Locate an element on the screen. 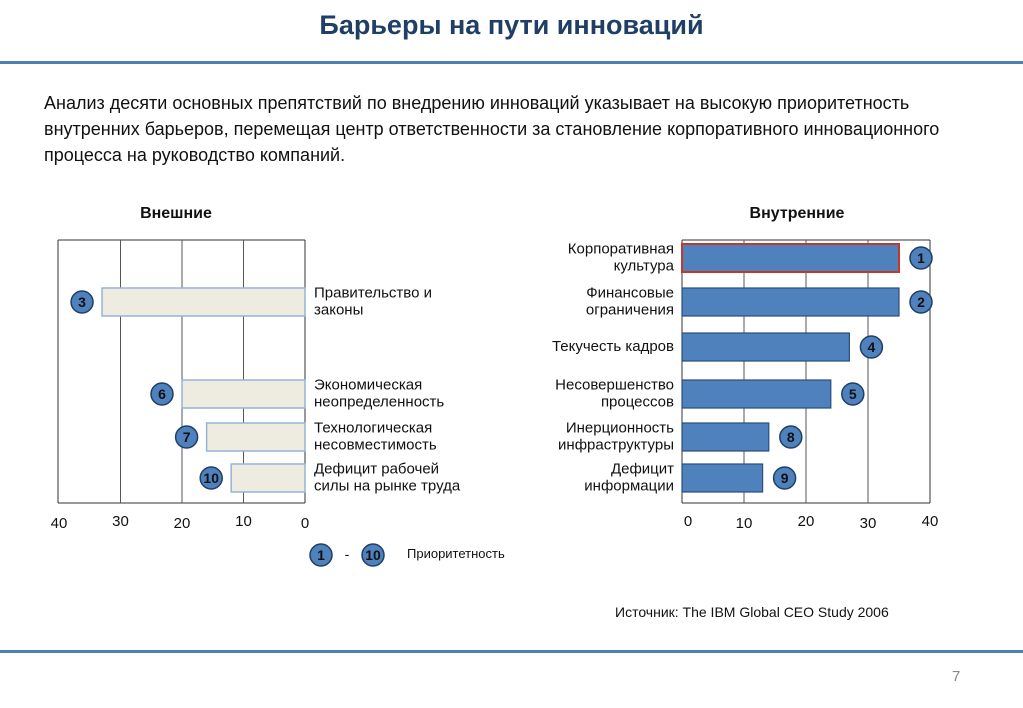  source-note: Источник: The IBM Global CEO Study 2006 is located at coordinates (752, 612).